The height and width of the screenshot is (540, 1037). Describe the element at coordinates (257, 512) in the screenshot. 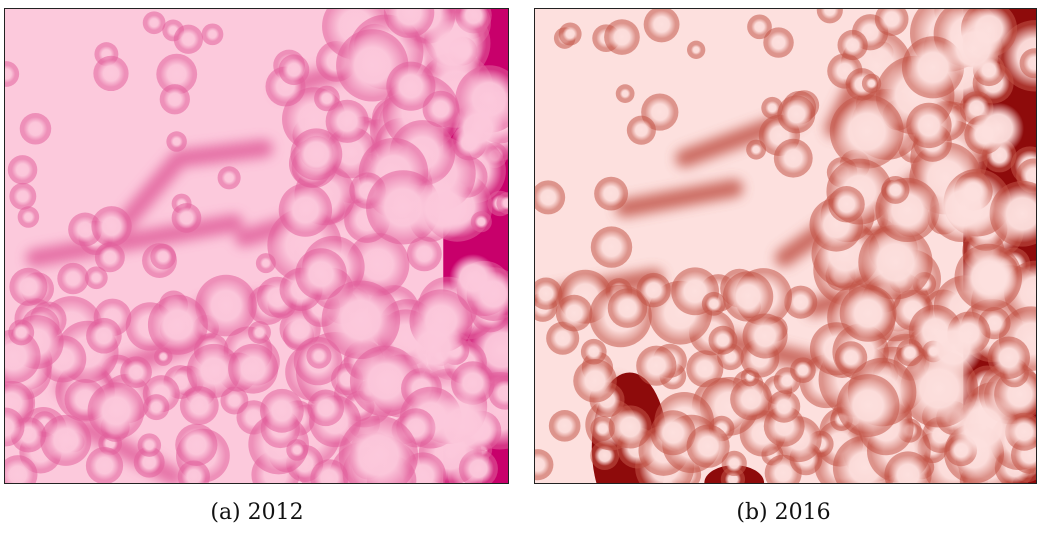

I see `caption-a: (a) 2012` at that location.